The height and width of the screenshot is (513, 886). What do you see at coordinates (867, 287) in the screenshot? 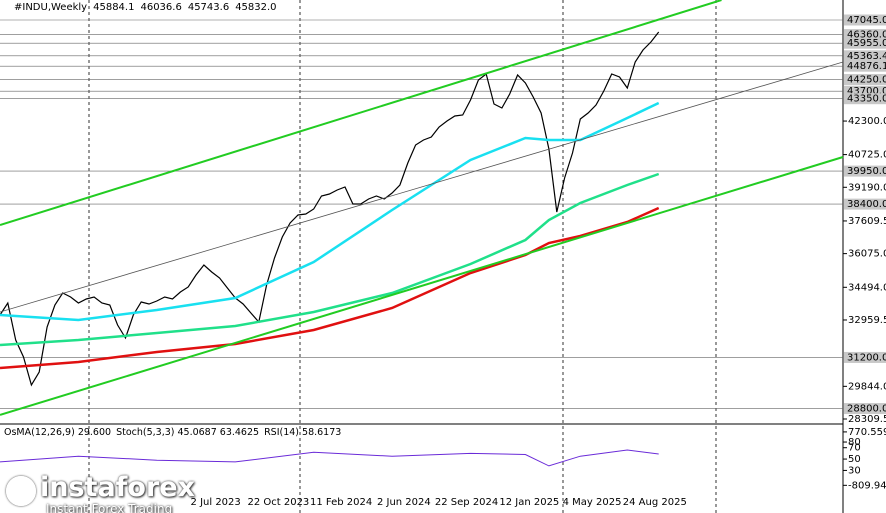
I see `y-tick-label: 34494.0` at bounding box center [867, 287].